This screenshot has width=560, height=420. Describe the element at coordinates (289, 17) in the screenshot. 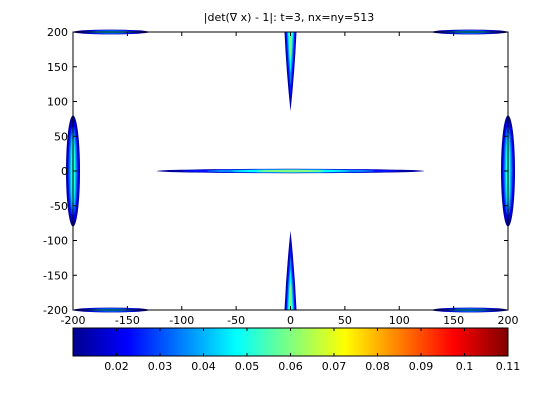

I see `chart-title: |det(∇ x) - 1|: t=3, nx=ny=513` at that location.